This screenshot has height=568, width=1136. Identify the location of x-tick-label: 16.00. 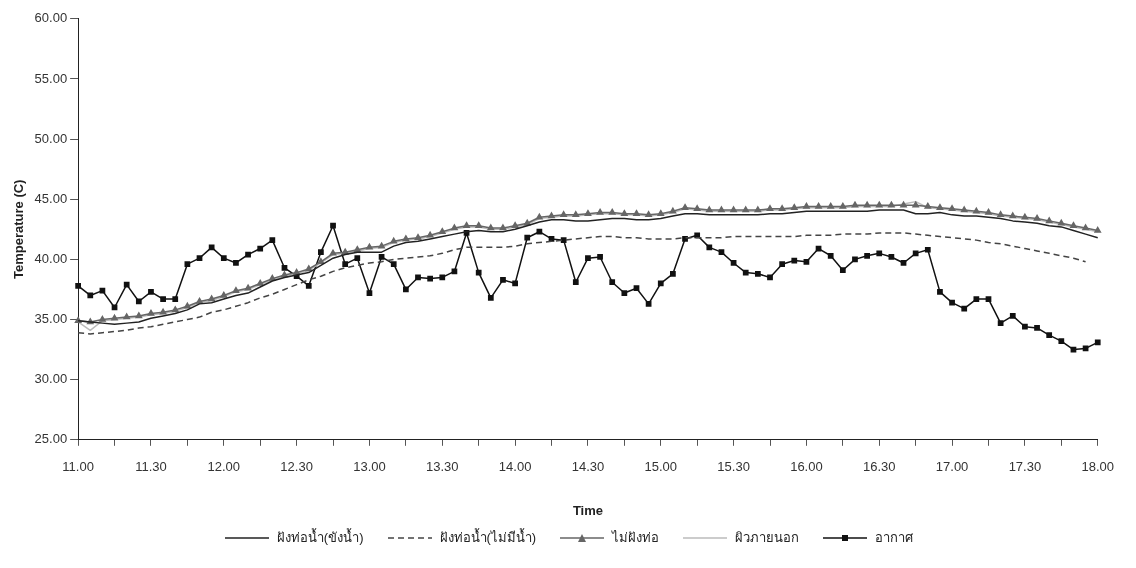
(806, 467).